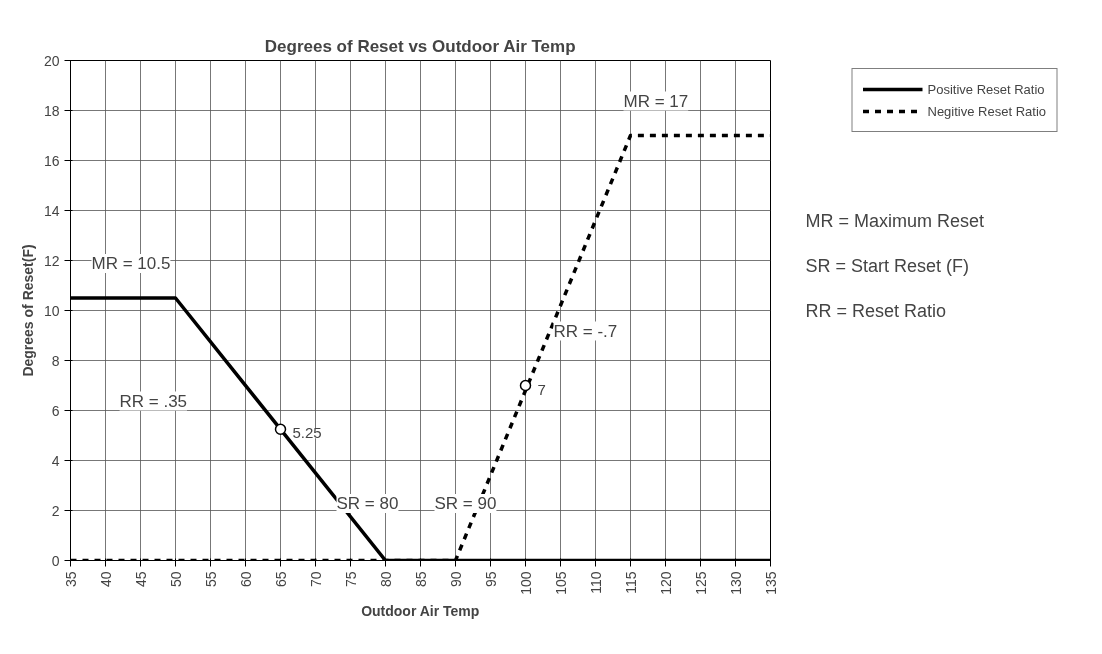  What do you see at coordinates (307, 433) in the screenshot?
I see `annotation: 5.25` at bounding box center [307, 433].